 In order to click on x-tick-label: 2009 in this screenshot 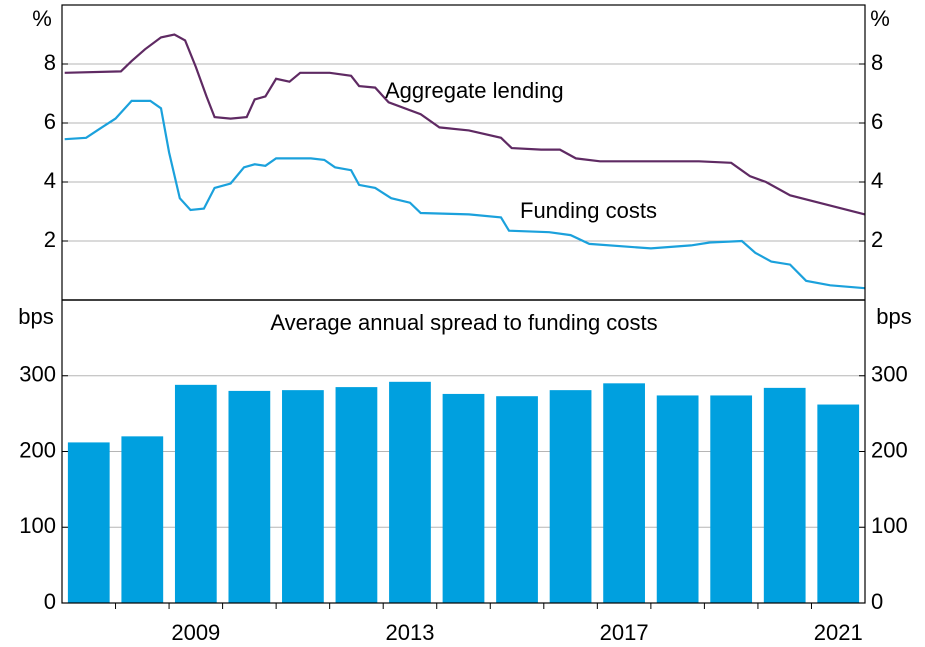, I will do `click(195, 632)`.